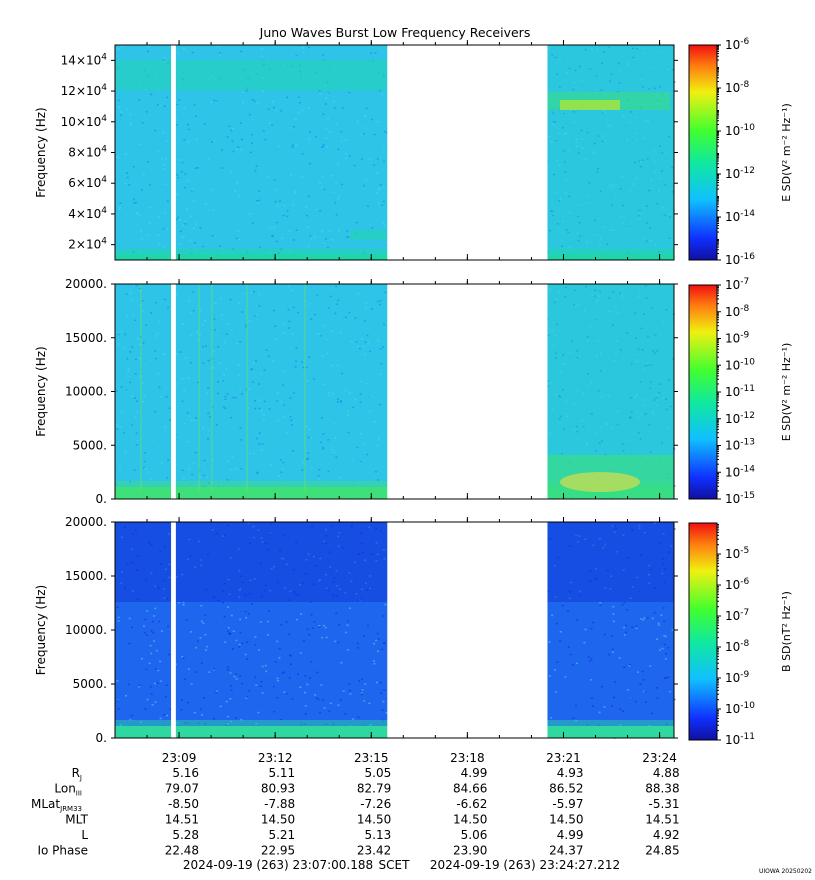 Image resolution: width=815 pixels, height=880 pixels. Describe the element at coordinates (703, 152) in the screenshot. I see `colorbar` at that location.